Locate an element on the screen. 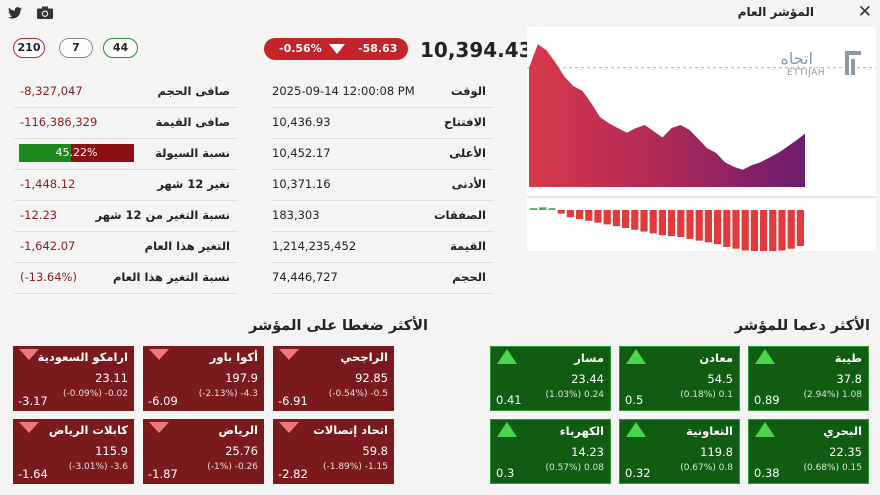  stock-price: 22.35 is located at coordinates (845, 452).